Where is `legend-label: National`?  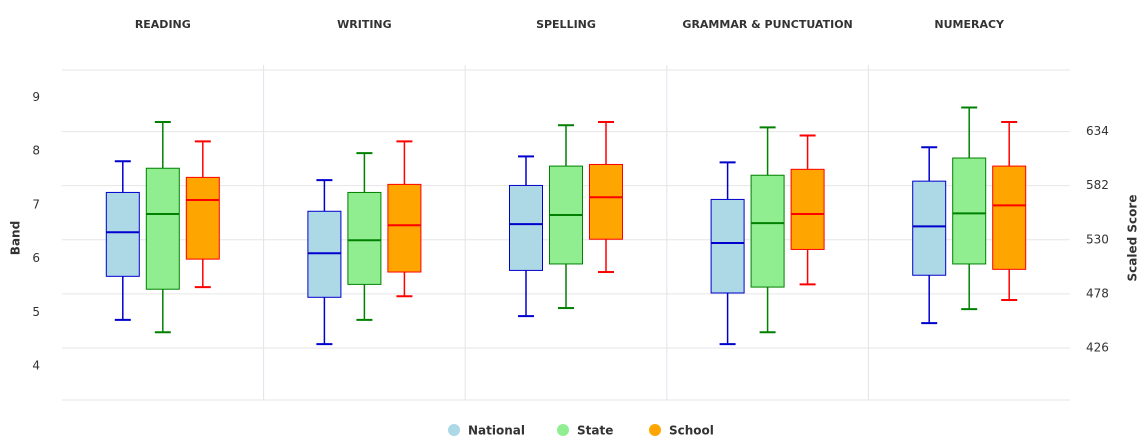 legend-label: National is located at coordinates (496, 431).